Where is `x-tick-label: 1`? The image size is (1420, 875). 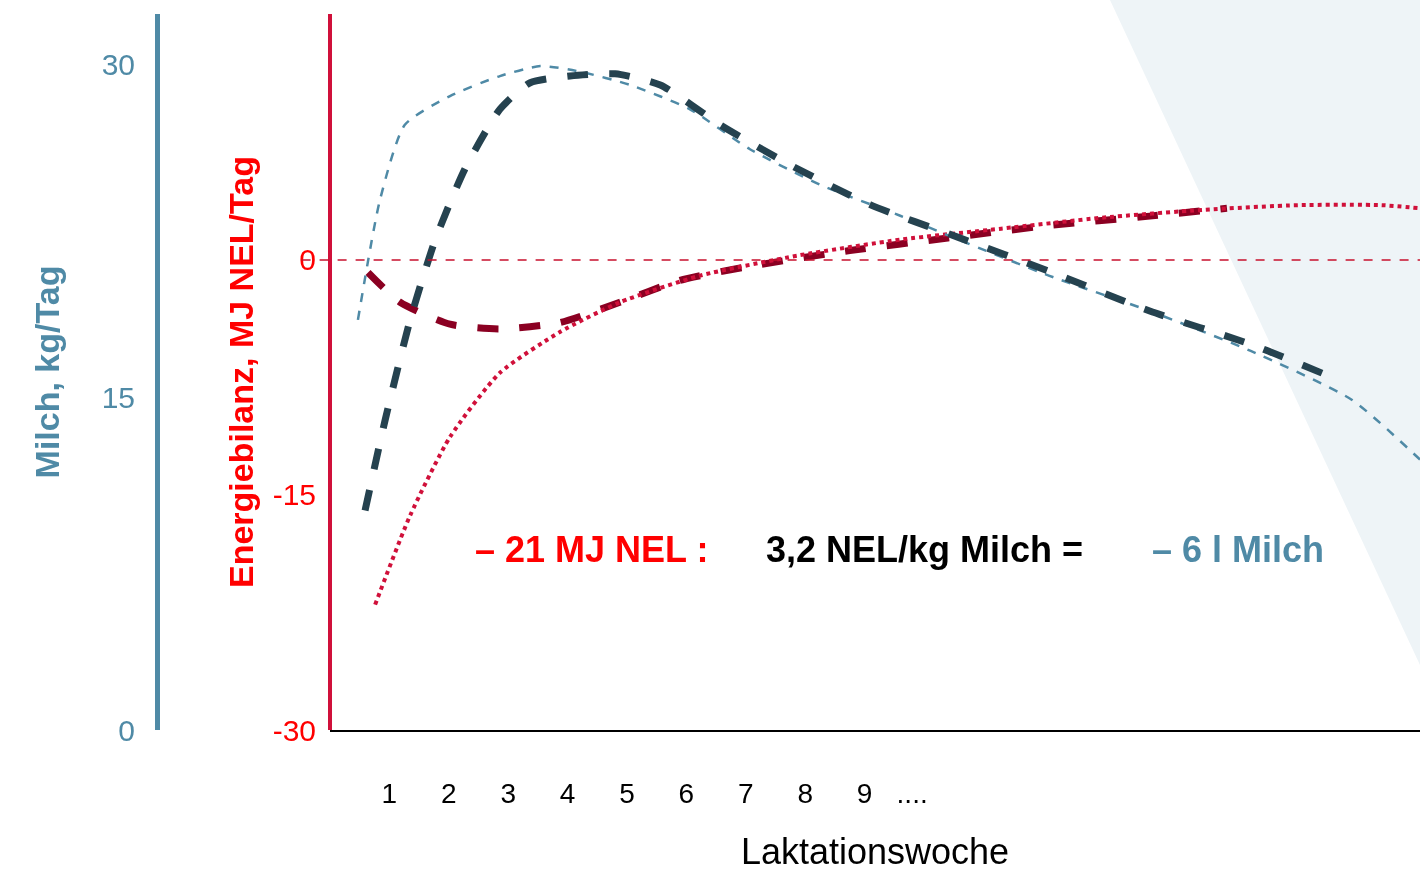 x-tick-label: 1 is located at coordinates (389, 794).